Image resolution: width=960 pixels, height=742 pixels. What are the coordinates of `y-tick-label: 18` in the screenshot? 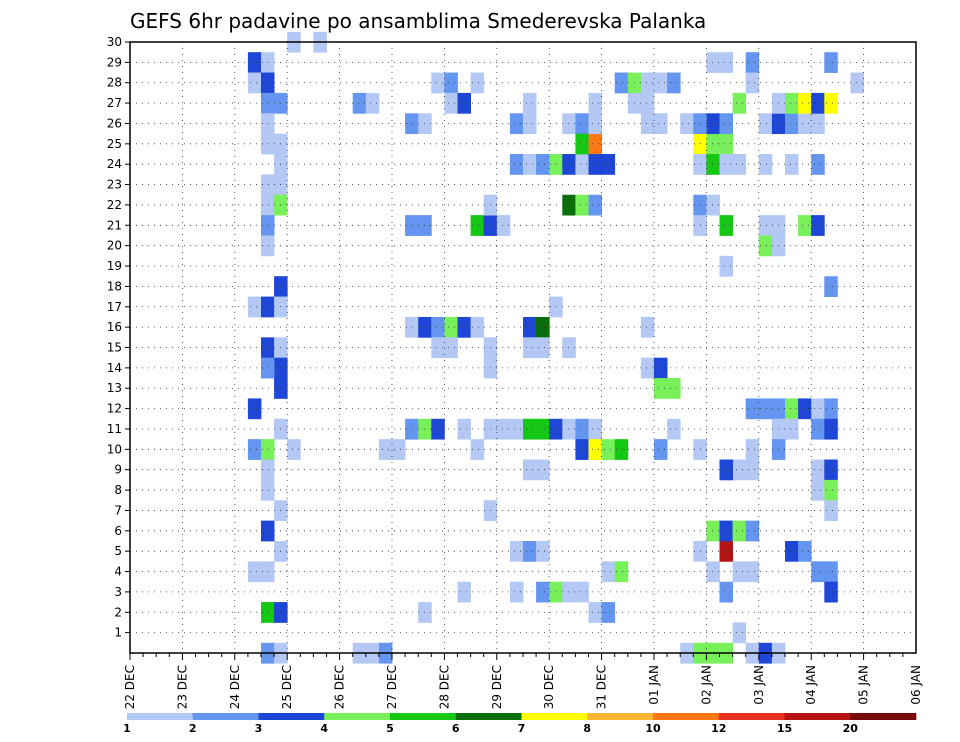 It's located at (114, 286).